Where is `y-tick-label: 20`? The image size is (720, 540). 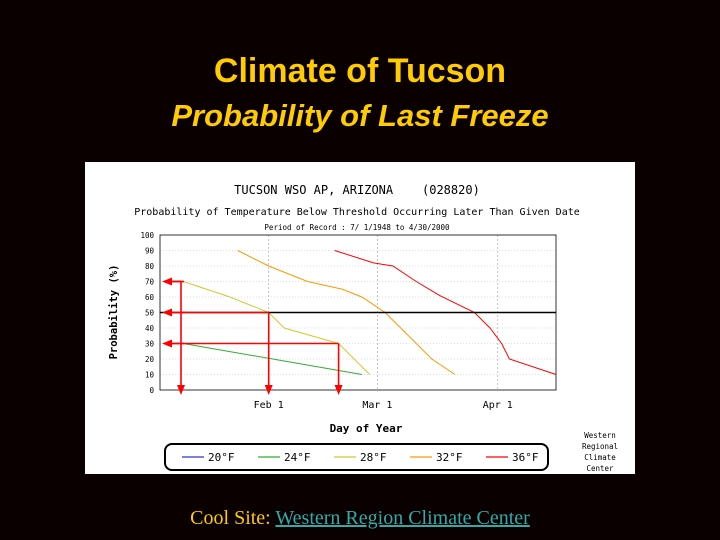 y-tick-label: 20 is located at coordinates (150, 359).